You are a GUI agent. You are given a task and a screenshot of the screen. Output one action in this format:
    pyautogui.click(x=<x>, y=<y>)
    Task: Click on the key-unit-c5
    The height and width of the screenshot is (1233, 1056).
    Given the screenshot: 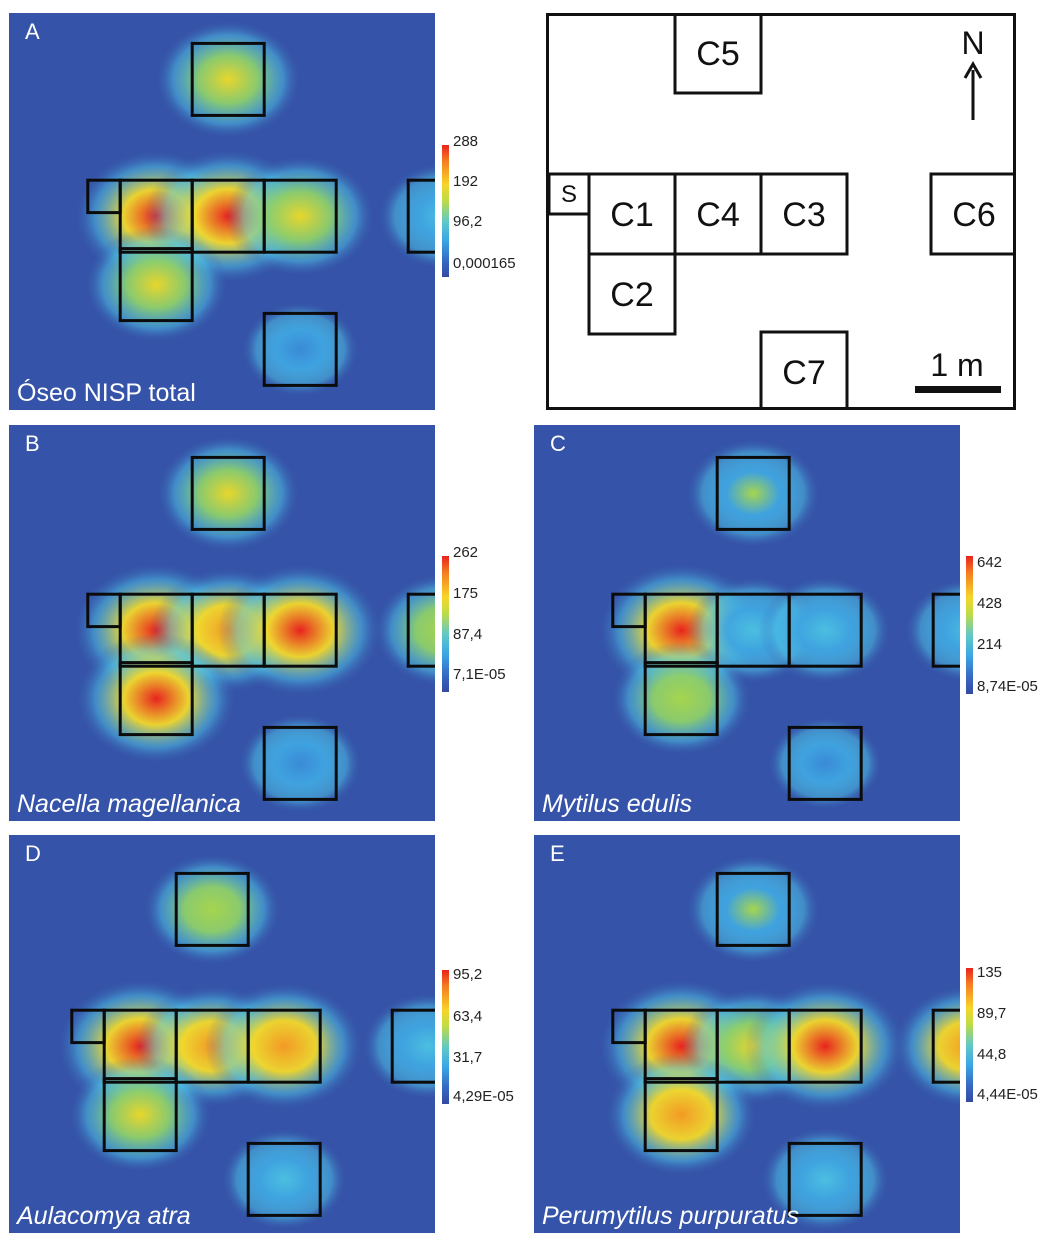 What is the action you would take?
    pyautogui.click(x=718, y=53)
    